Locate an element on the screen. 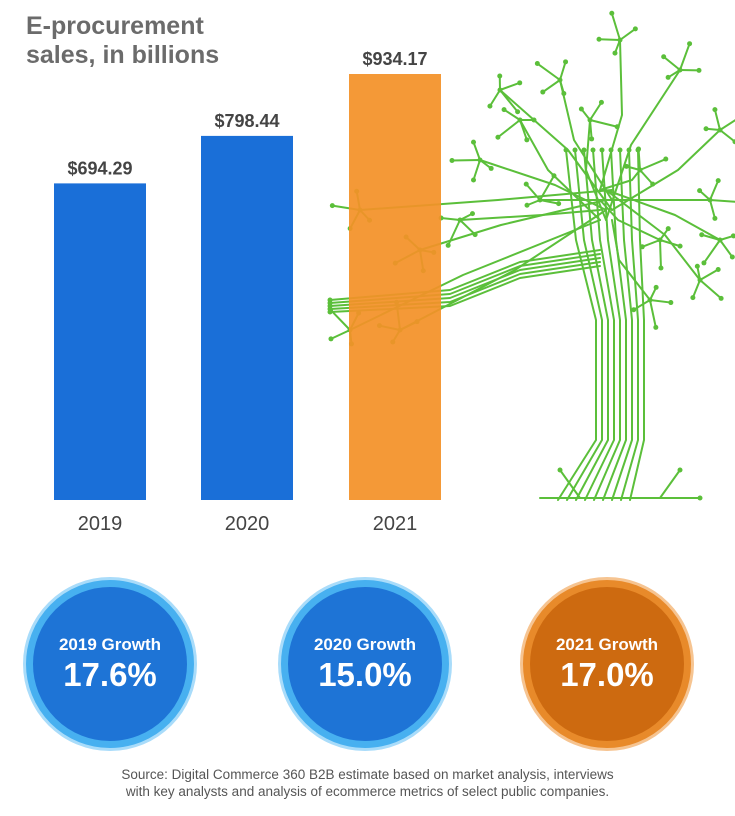 This screenshot has width=735, height=816. growth-label-2019: 2019 Growth is located at coordinates (110, 644).